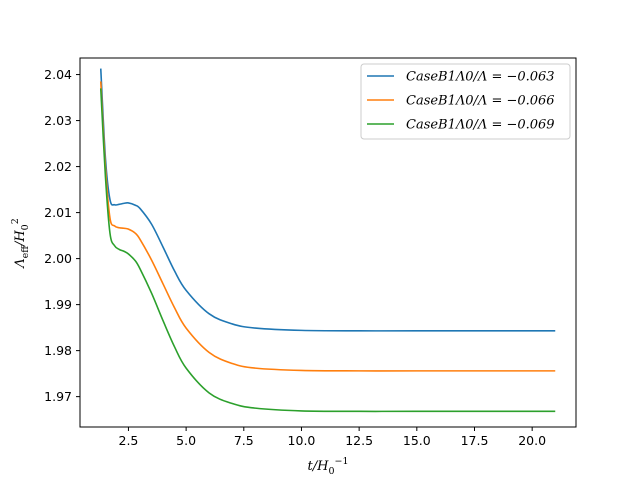  I want to click on y-tick-label: 1.98, so click(58, 350).